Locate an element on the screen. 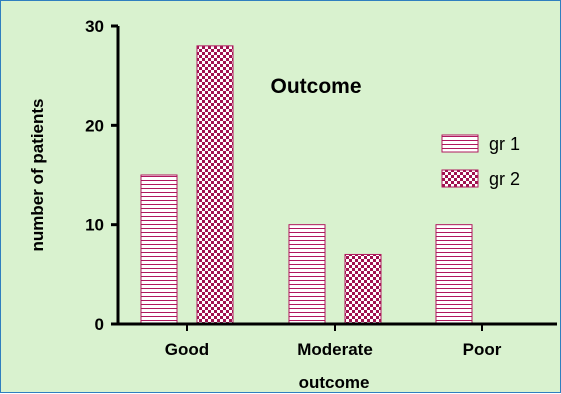  legend-swatch-gr1 is located at coordinates (460, 143).